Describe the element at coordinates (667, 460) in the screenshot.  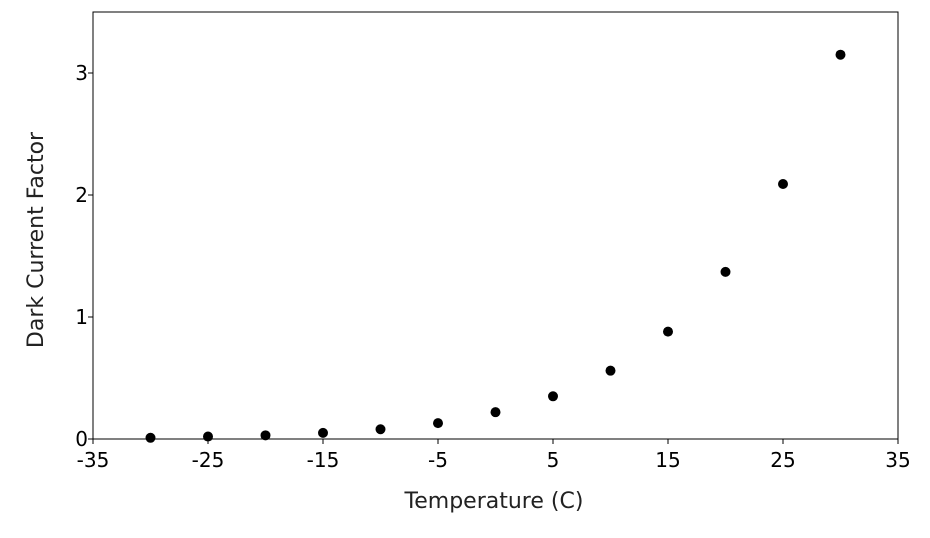
I see `x-tick-label: 15` at that location.